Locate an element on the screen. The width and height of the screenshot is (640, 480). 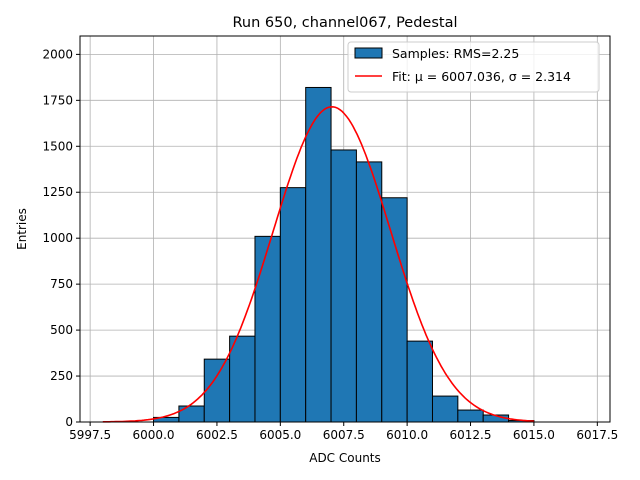
x-tick-label: 6017.5 is located at coordinates (597, 435).